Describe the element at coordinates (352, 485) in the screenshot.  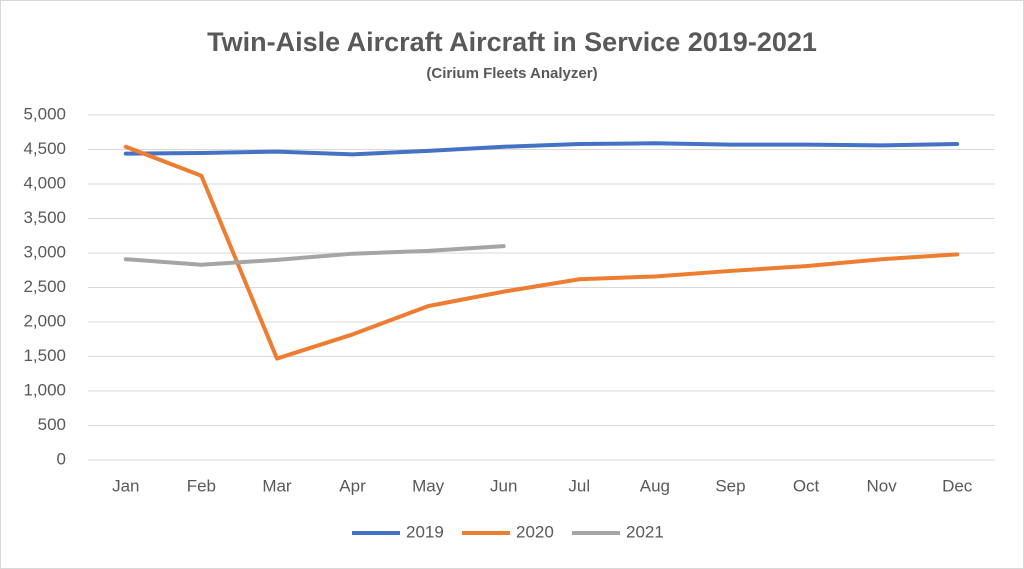
I see `x-tick-label: Apr` at that location.